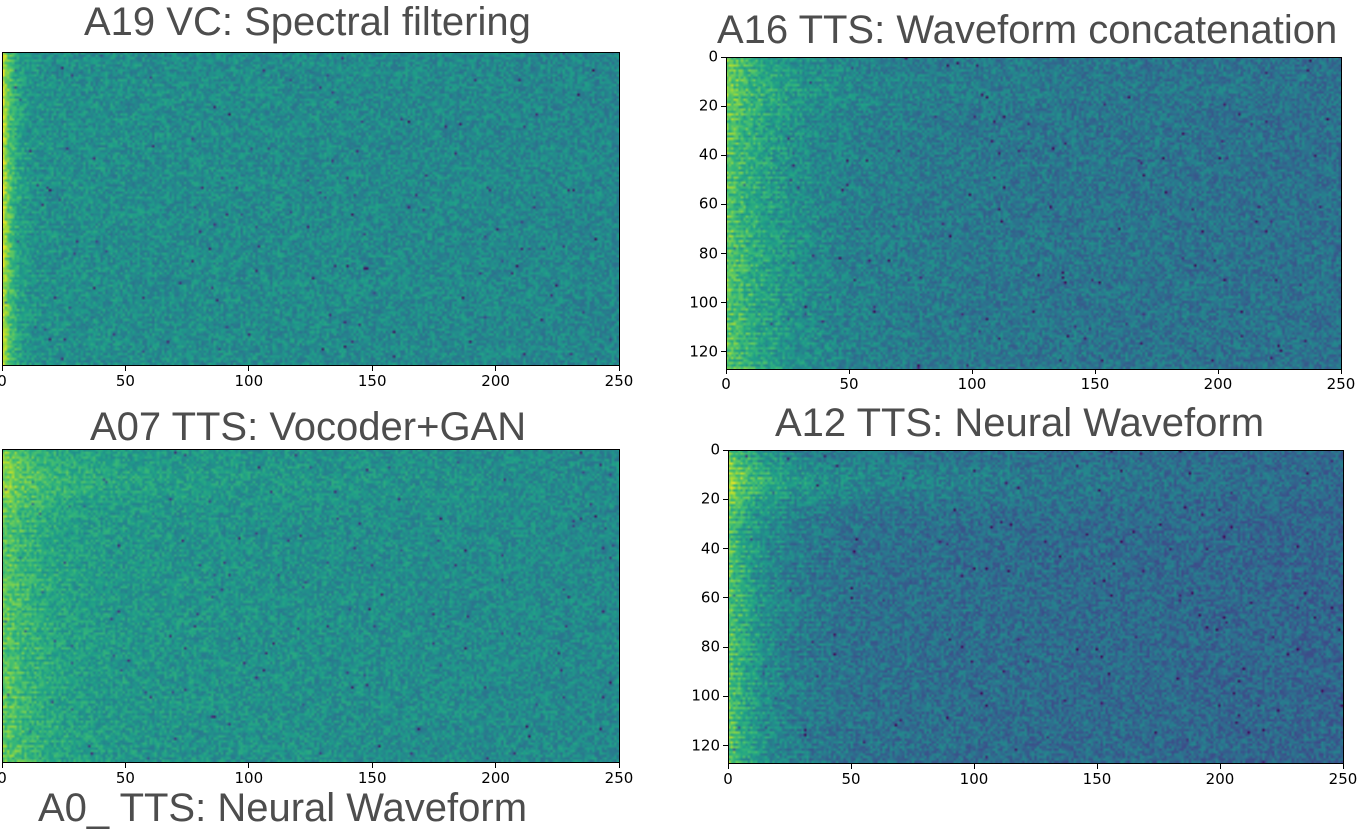 The image size is (1366, 830). I want to click on chart-title: A16 TTS: Waveform concatenation, so click(1027, 30).